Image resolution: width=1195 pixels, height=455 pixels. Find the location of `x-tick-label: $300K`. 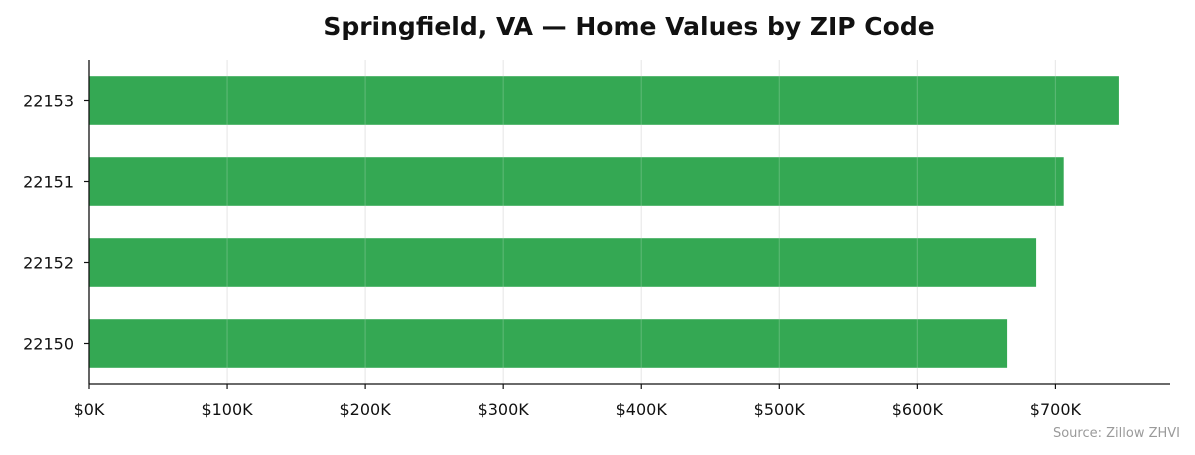

x-tick-label: $300K is located at coordinates (504, 409).